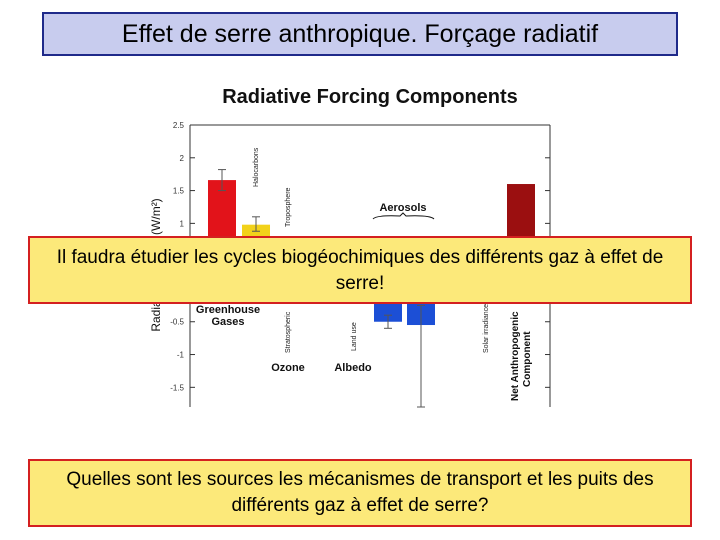 Image resolution: width=720 pixels, height=540 pixels. I want to click on y-tick-label: 2, so click(182, 158).